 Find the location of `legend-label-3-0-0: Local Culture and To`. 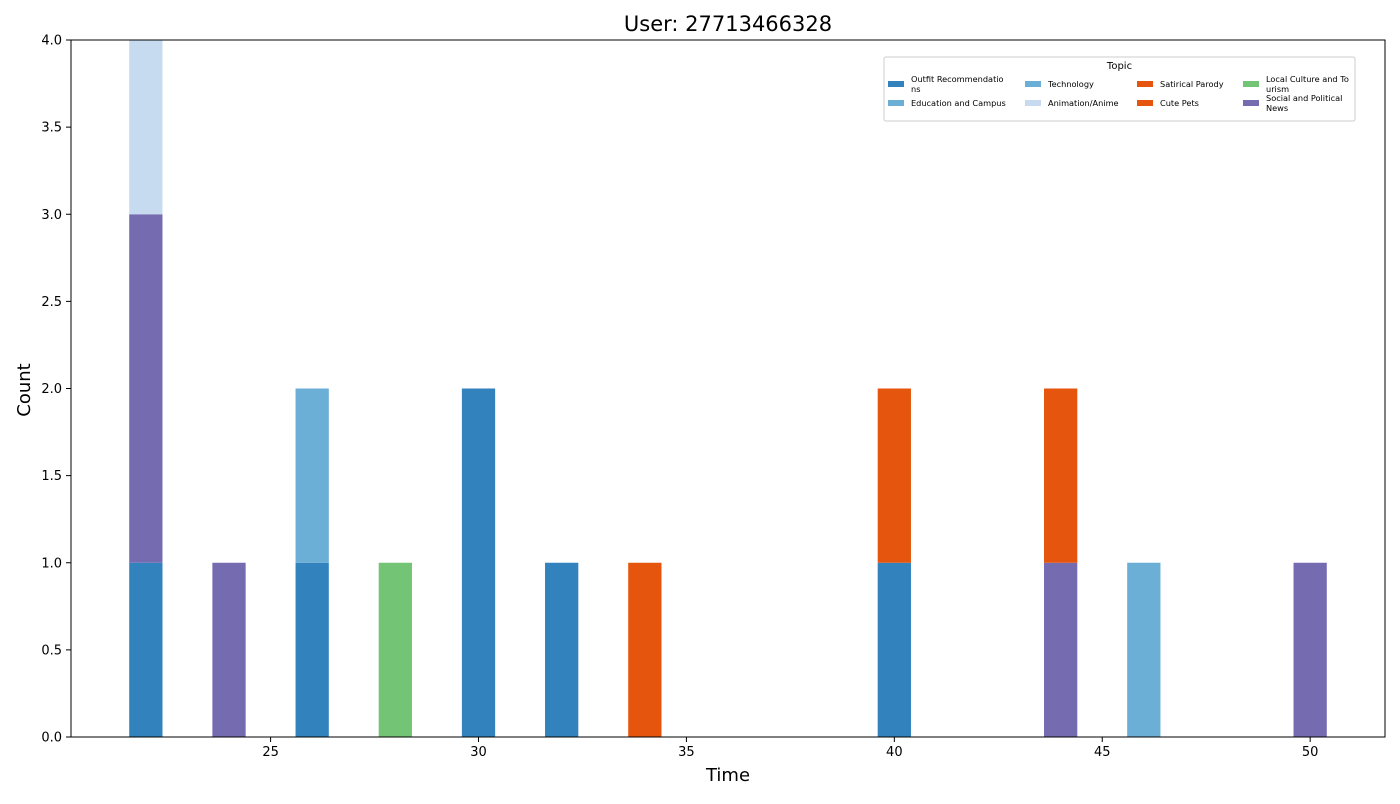

legend-label-3-0-0: Local Culture and To is located at coordinates (1307, 79).